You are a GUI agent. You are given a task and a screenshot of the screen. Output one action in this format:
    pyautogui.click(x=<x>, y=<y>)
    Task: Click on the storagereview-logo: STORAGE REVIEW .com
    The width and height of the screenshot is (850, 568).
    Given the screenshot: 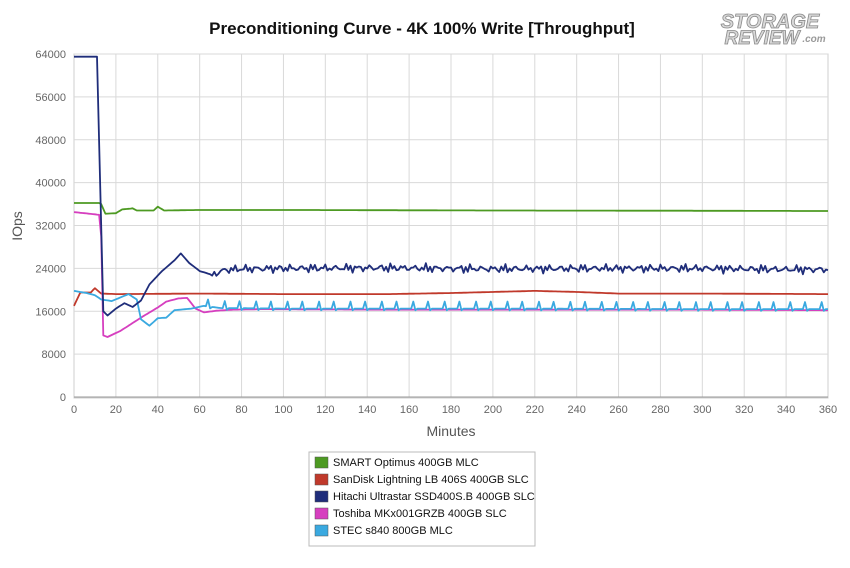 What is the action you would take?
    pyautogui.click(x=772, y=30)
    